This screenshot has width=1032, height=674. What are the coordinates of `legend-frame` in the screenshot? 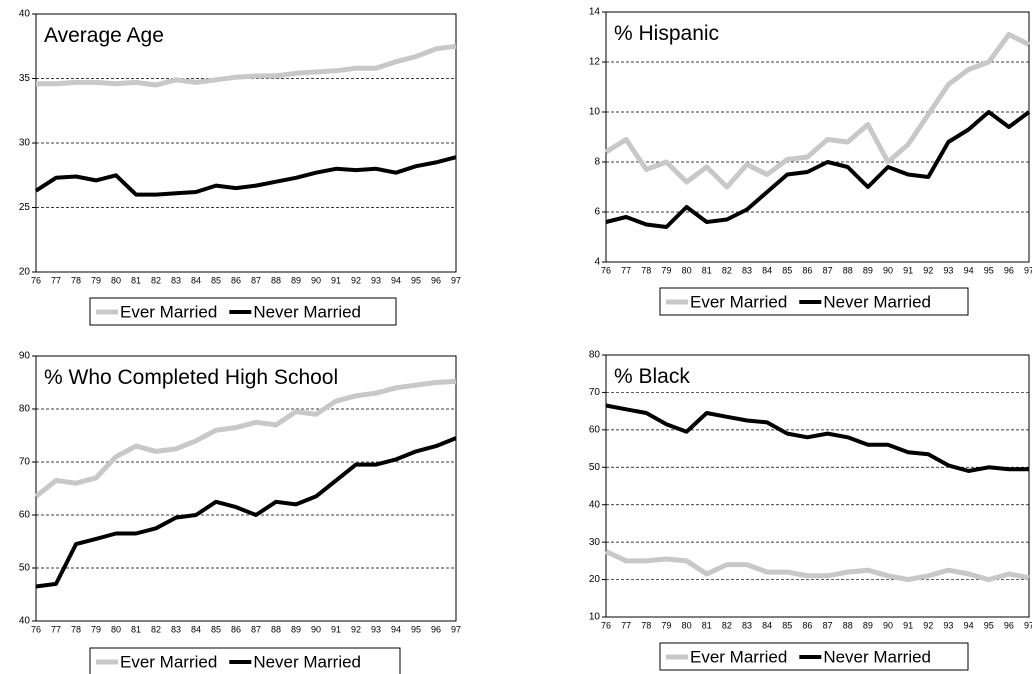 It's located at (814, 656).